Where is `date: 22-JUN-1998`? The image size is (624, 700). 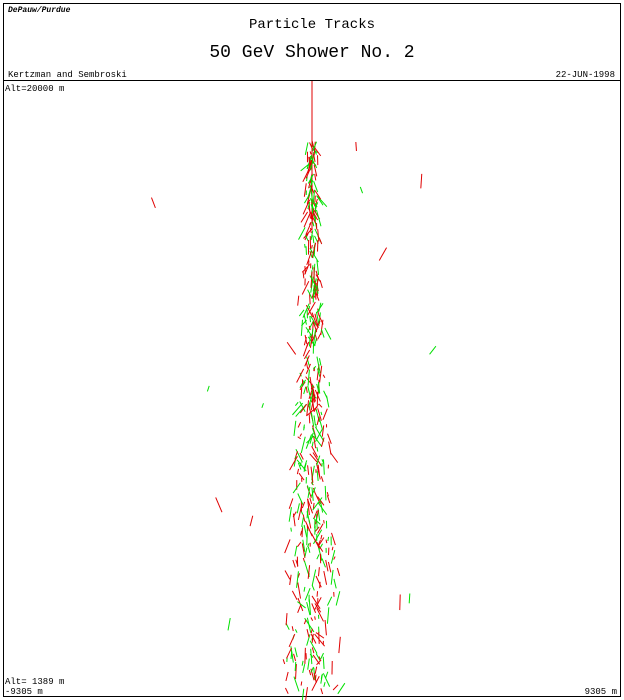 date: 22-JUN-1998 is located at coordinates (585, 75).